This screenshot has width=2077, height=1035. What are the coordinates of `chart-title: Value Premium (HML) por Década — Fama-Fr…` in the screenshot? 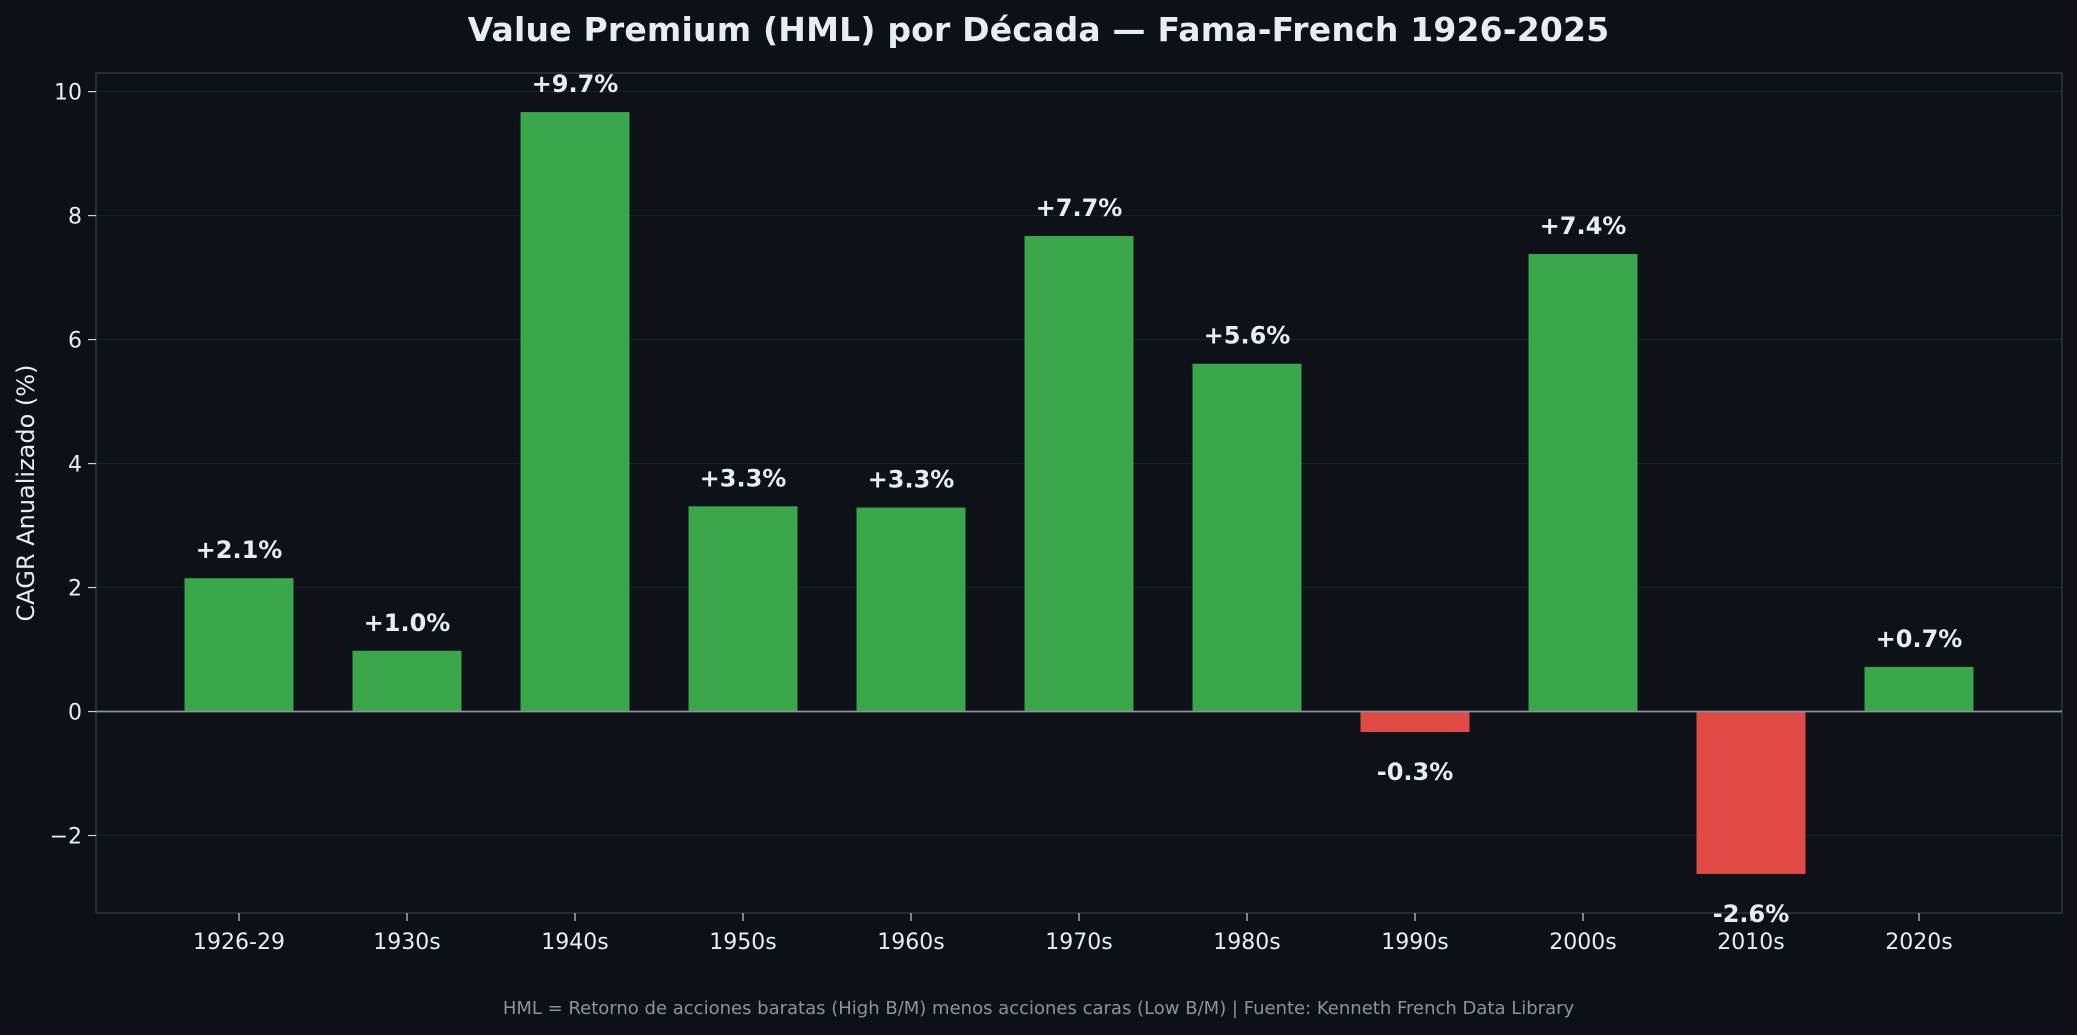 It's located at (1038, 29).